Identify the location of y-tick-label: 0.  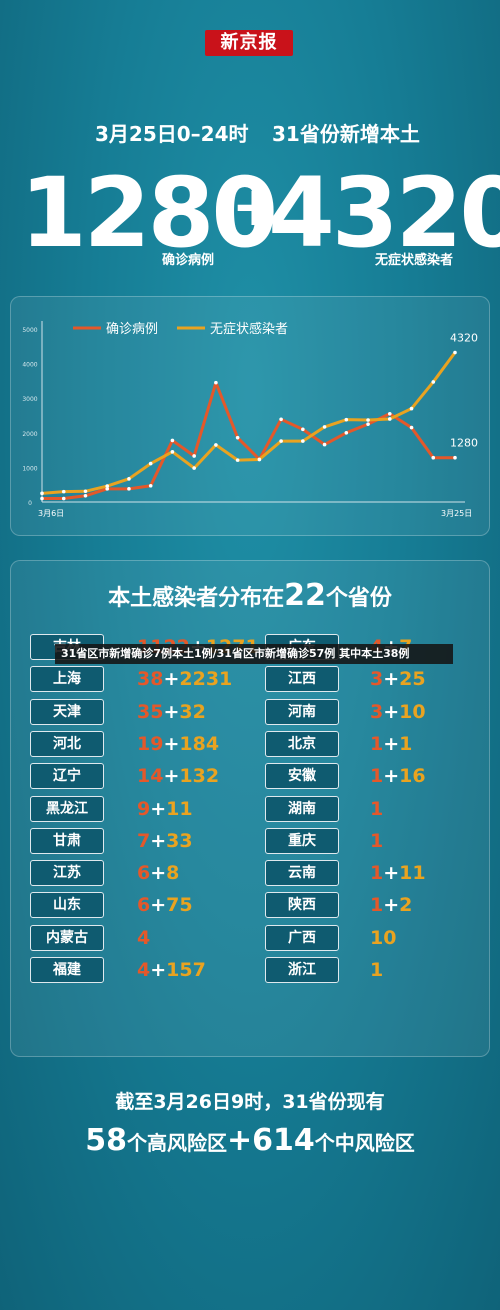
(30, 503).